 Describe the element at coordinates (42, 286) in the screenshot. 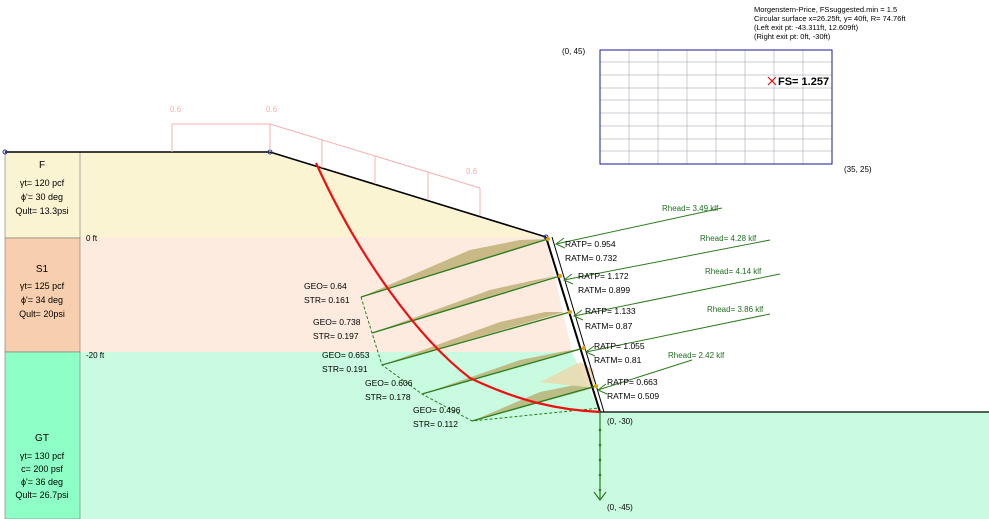

I see `legend-s1-prop: γt= 125 pcf` at that location.